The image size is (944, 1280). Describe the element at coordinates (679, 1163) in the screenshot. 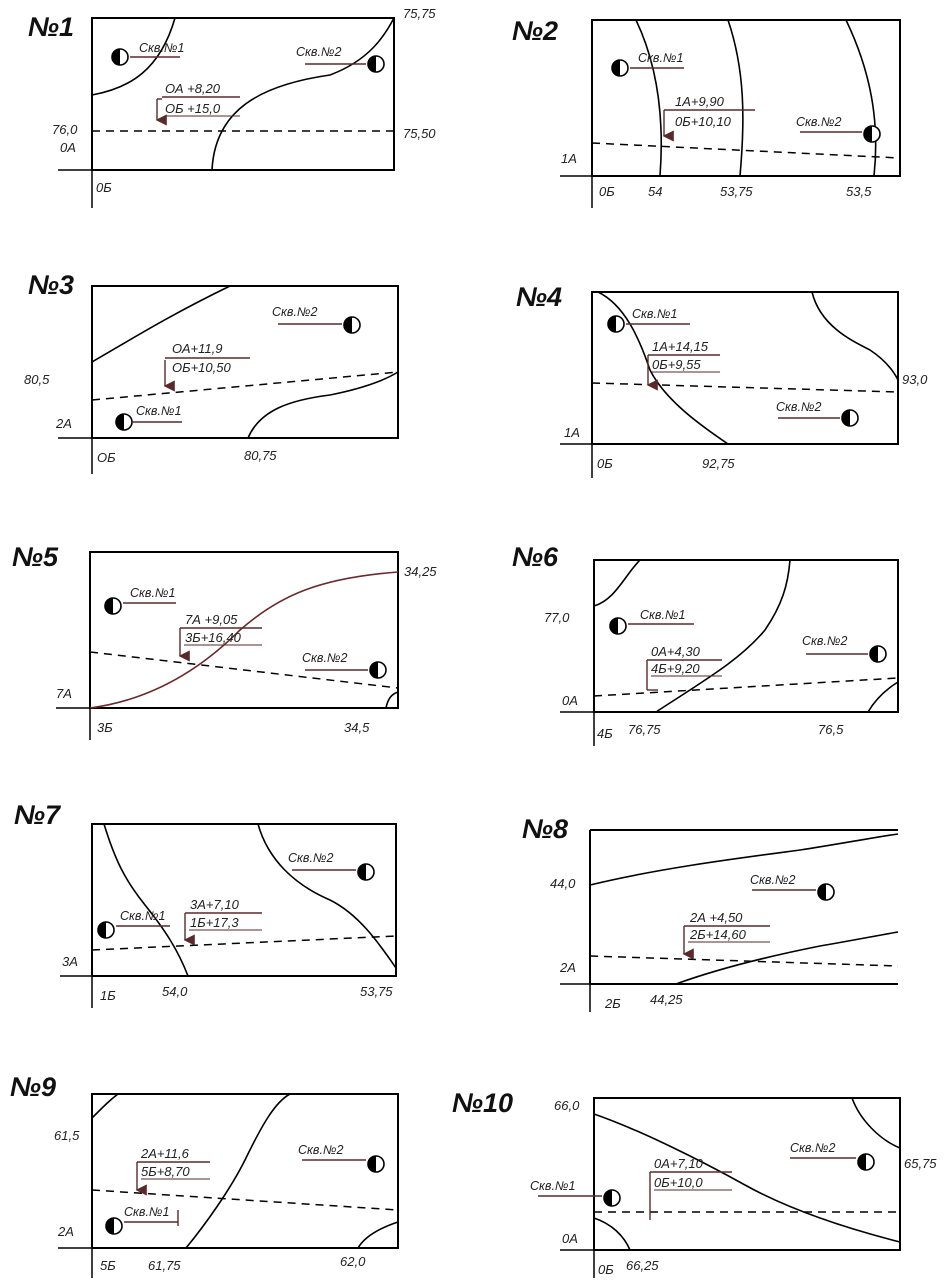

I see `point-a-label: 0А+7,10` at that location.